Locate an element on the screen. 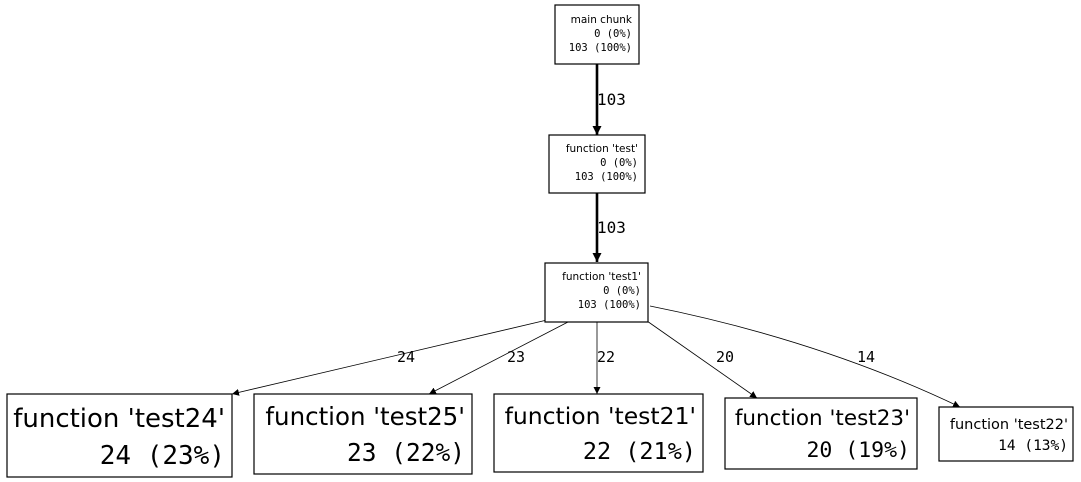  edge-test1-to-test25 is located at coordinates (498, 358).